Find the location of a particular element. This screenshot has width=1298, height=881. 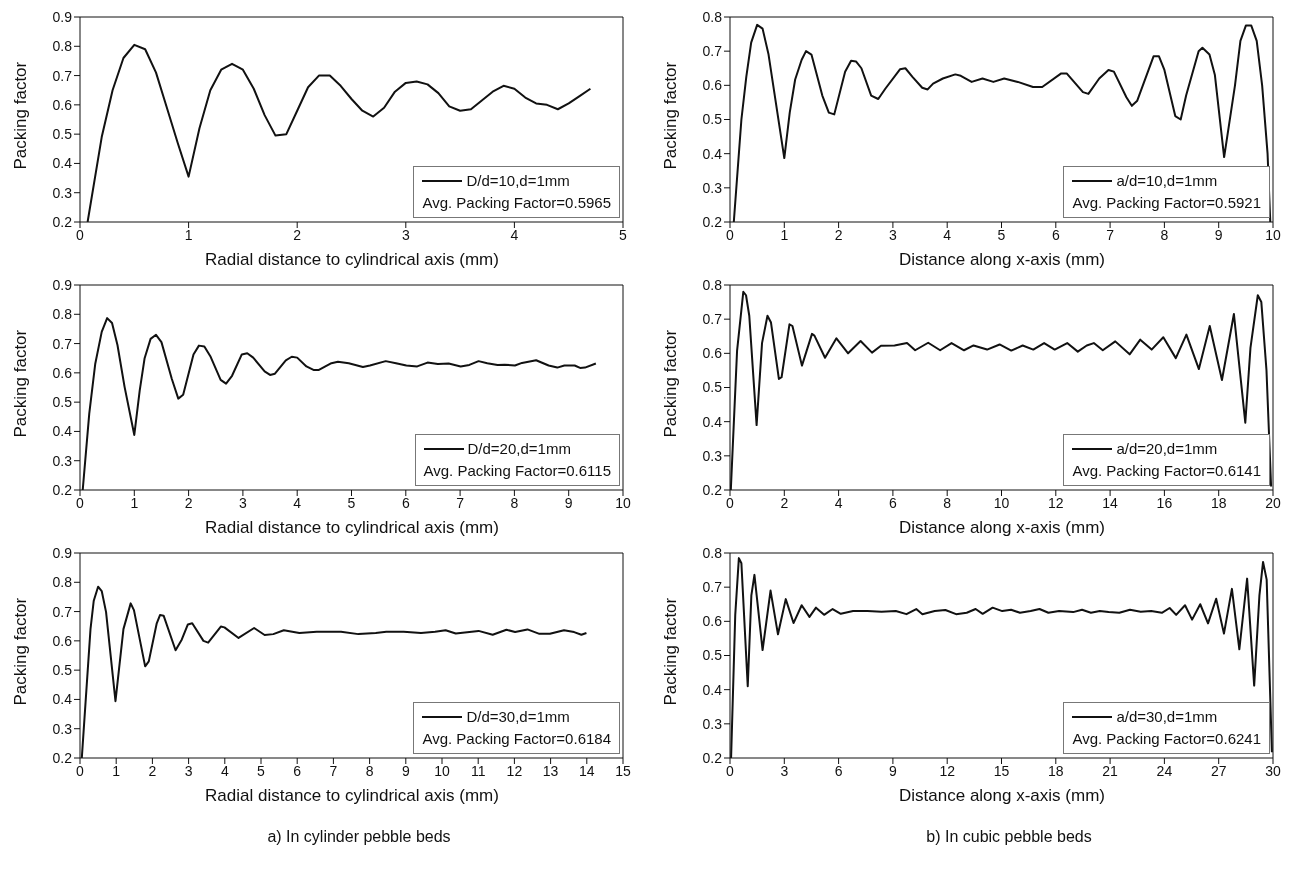

x-tick-label: 30 is located at coordinates (1273, 770).